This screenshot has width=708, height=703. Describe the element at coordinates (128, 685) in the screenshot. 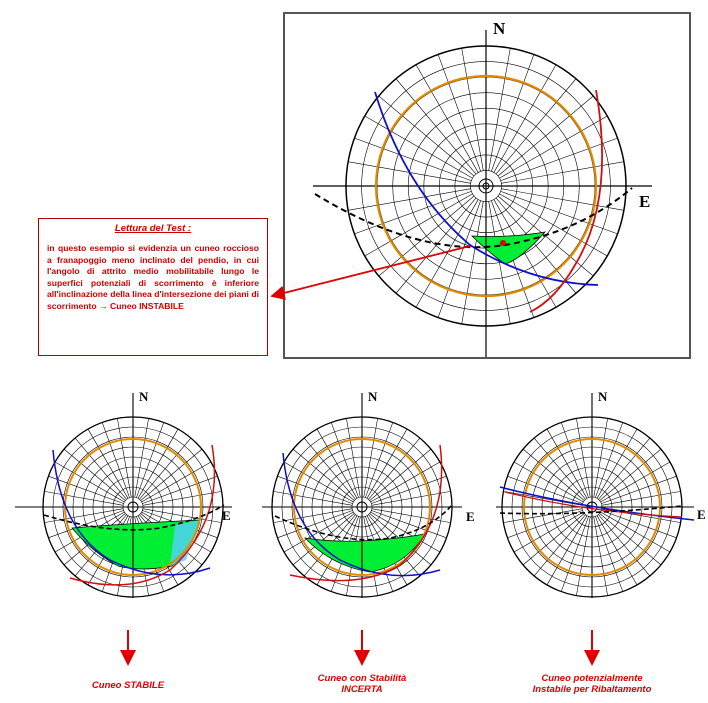

I see `caption-line: Cuneo STABILE` at that location.